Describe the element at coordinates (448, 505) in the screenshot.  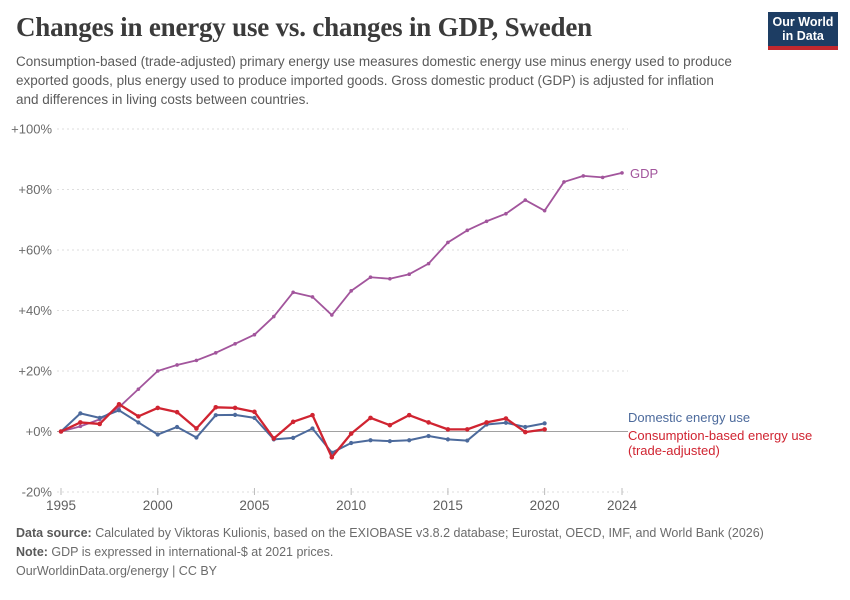
I see `svg-text: 2015` at that location.